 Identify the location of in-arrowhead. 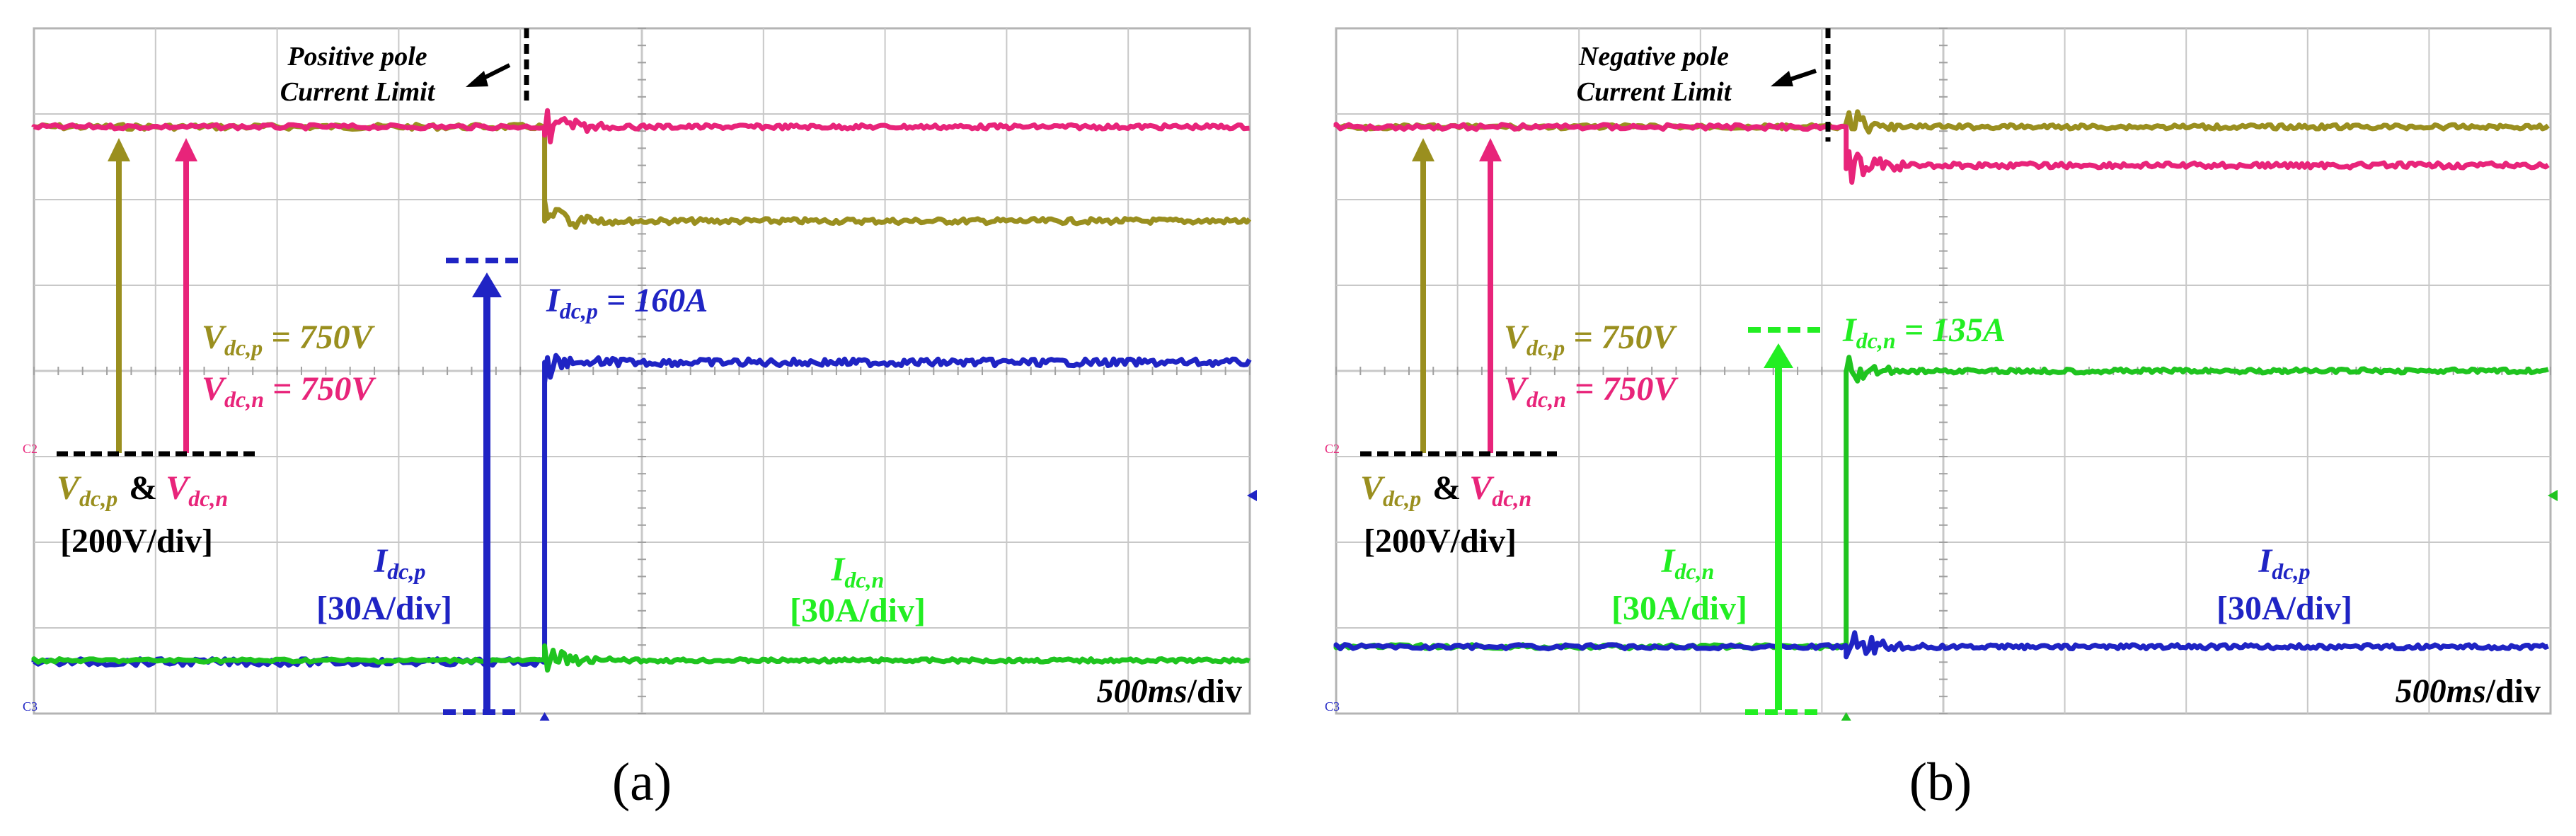
(1778, 355).